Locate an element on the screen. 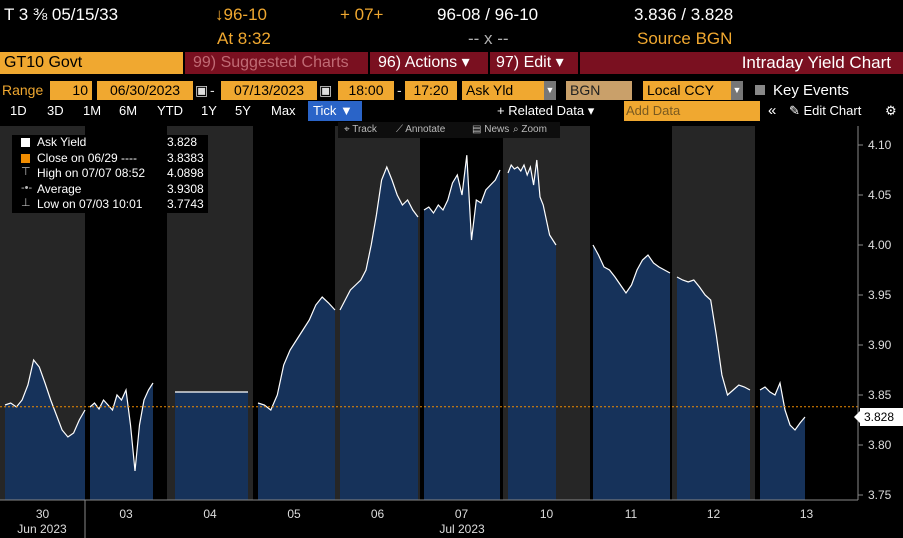  period-1y: 1Y is located at coordinates (209, 110).